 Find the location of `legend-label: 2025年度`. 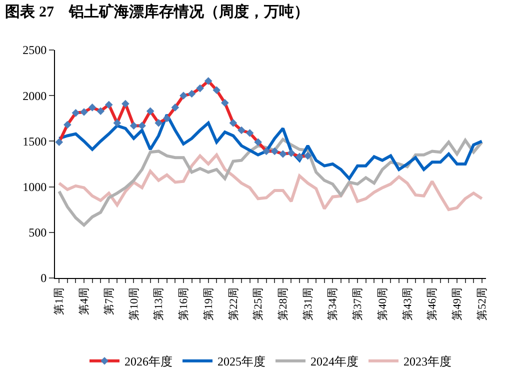

legend-label: 2025年度 is located at coordinates (242, 361).